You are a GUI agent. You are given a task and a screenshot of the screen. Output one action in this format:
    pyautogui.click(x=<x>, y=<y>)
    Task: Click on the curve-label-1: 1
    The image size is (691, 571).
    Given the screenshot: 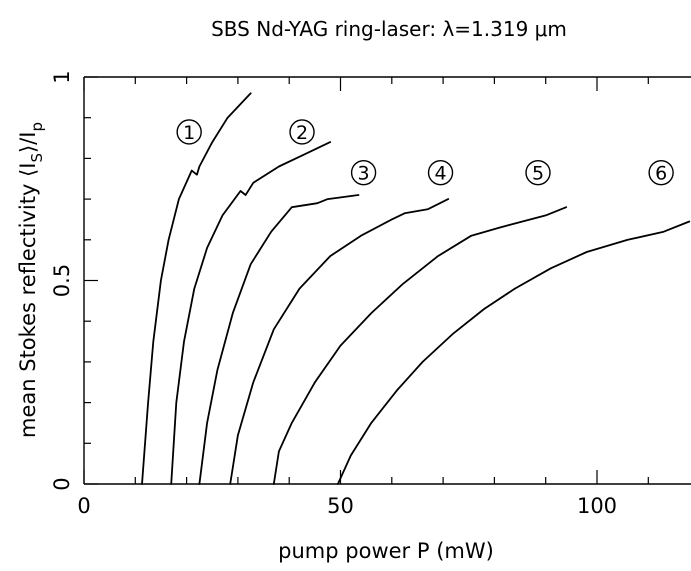 What is the action you would take?
    pyautogui.click(x=189, y=133)
    